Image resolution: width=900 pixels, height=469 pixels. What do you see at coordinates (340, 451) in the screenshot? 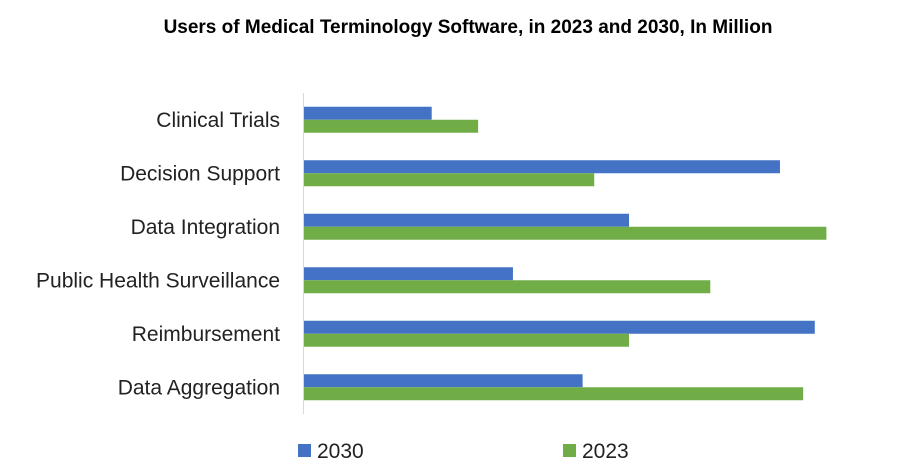
I see `legend-label-2030: 2030` at bounding box center [340, 451].